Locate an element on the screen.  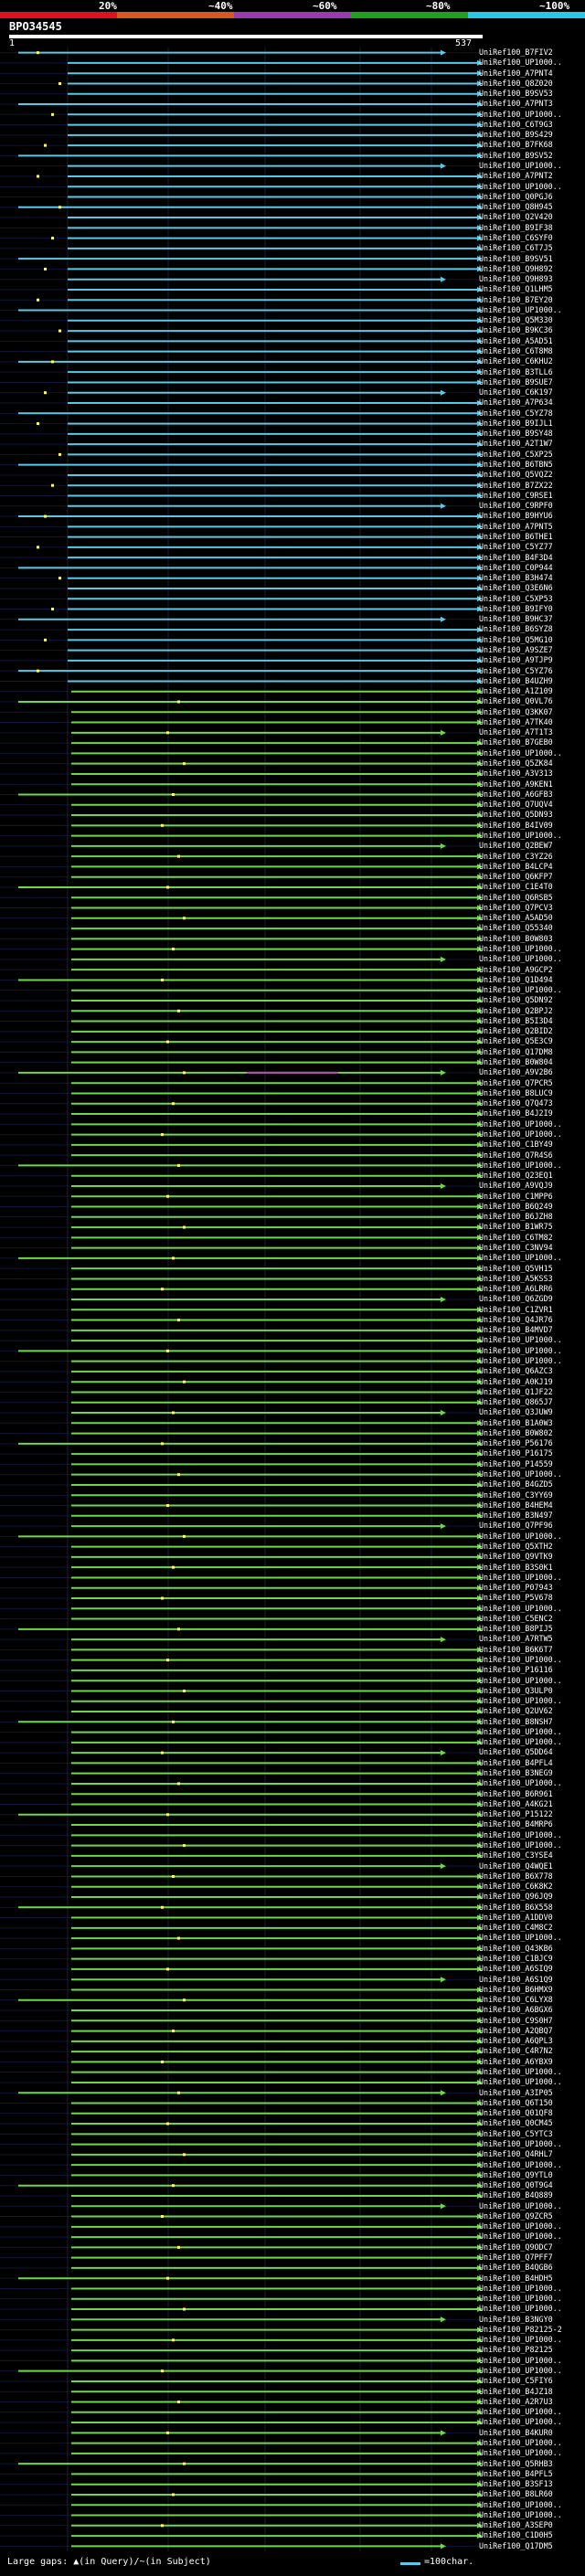
hit-label: UniRef100_Q5ZK84 is located at coordinates (516, 763).